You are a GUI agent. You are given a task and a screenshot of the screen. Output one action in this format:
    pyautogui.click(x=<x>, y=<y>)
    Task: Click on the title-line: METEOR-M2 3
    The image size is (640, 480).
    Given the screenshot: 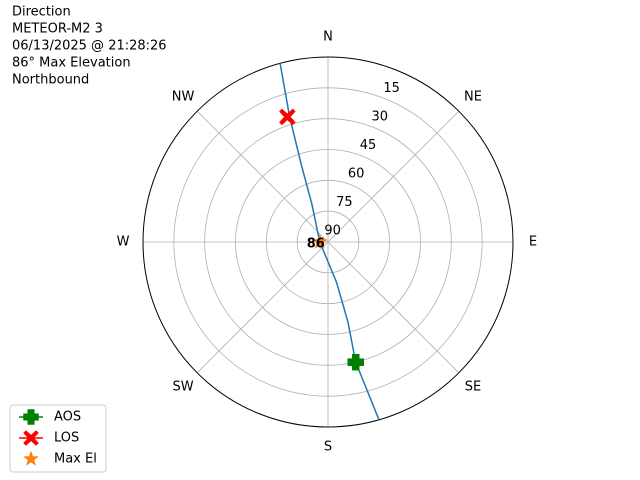 What is the action you would take?
    pyautogui.click(x=57, y=29)
    